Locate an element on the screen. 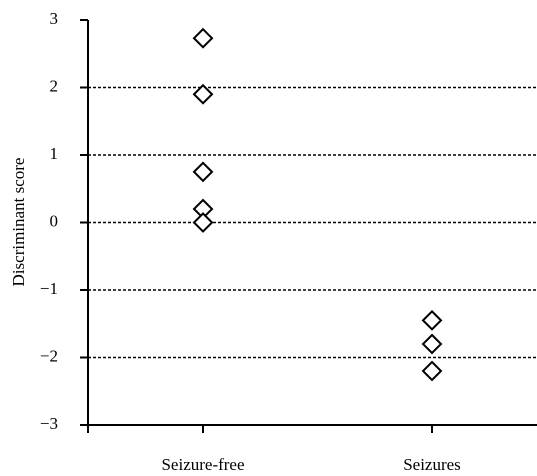 Image resolution: width=537 pixels, height=476 pixels. y-tick-label: 0 is located at coordinates (54, 220).